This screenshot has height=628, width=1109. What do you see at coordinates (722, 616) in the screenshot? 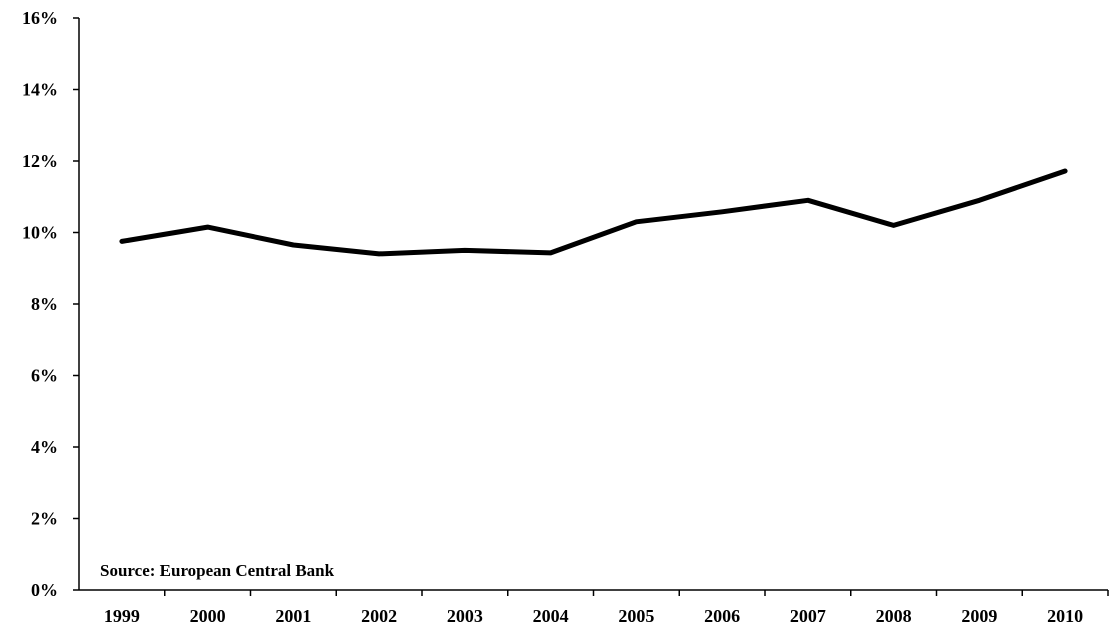
I see `x-tick-label: 2006` at bounding box center [722, 616].